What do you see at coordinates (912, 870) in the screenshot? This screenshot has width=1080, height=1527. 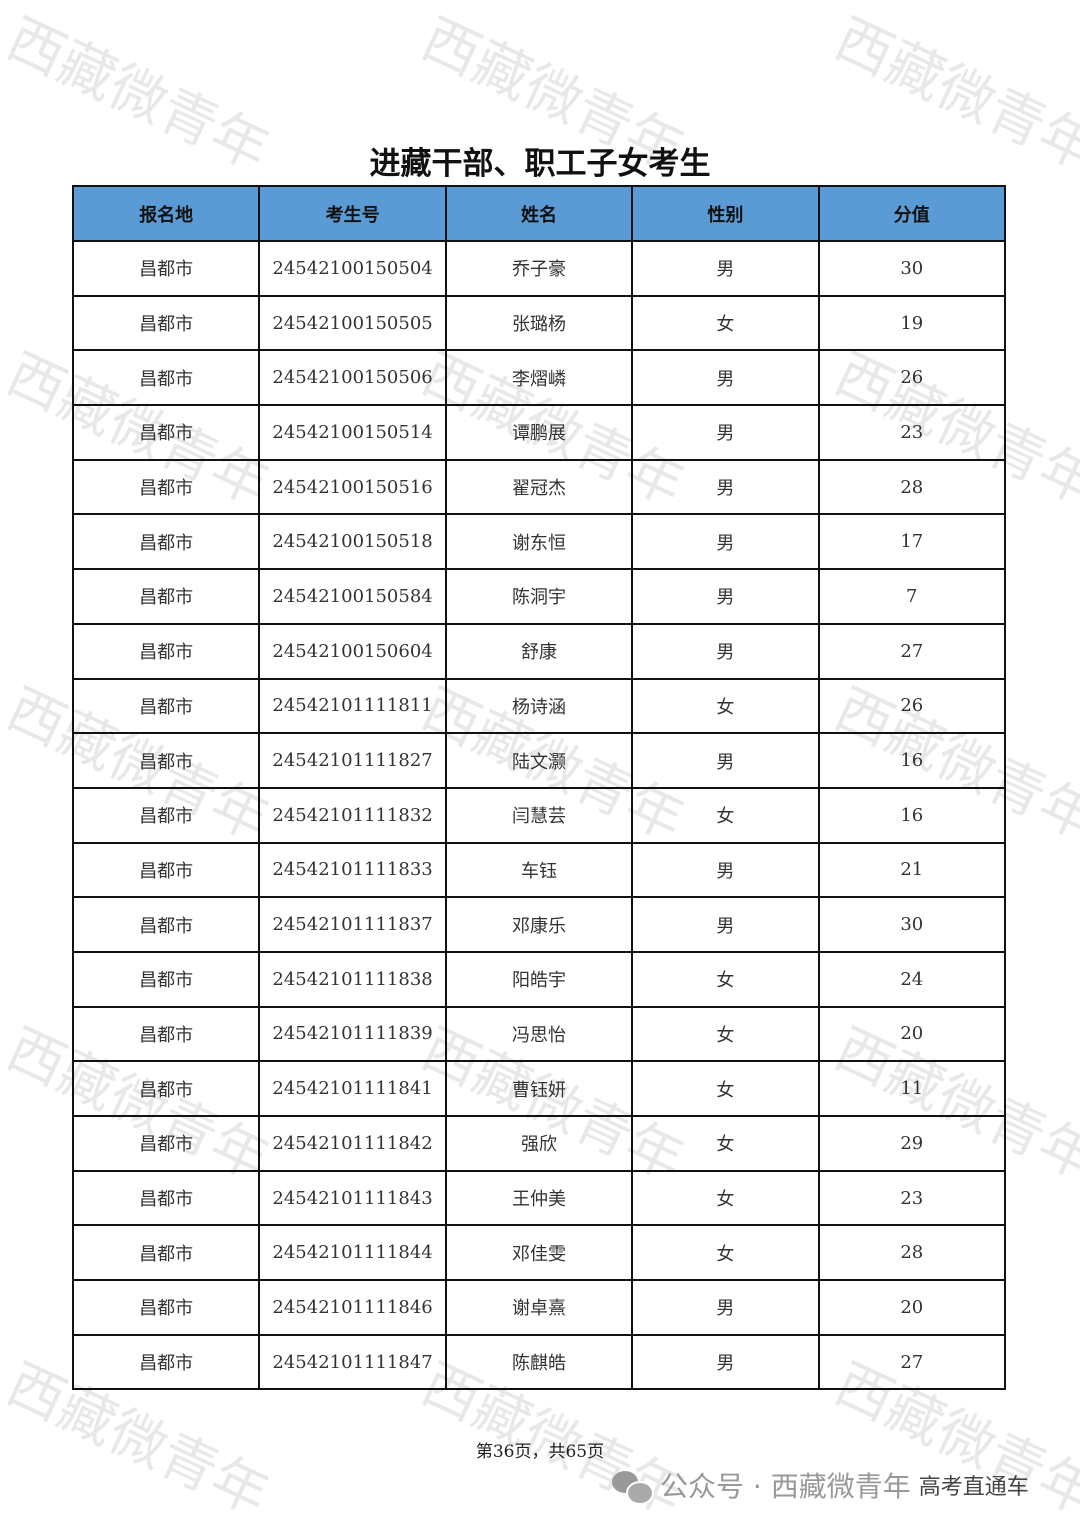 I see `table-cell: 21` at bounding box center [912, 870].